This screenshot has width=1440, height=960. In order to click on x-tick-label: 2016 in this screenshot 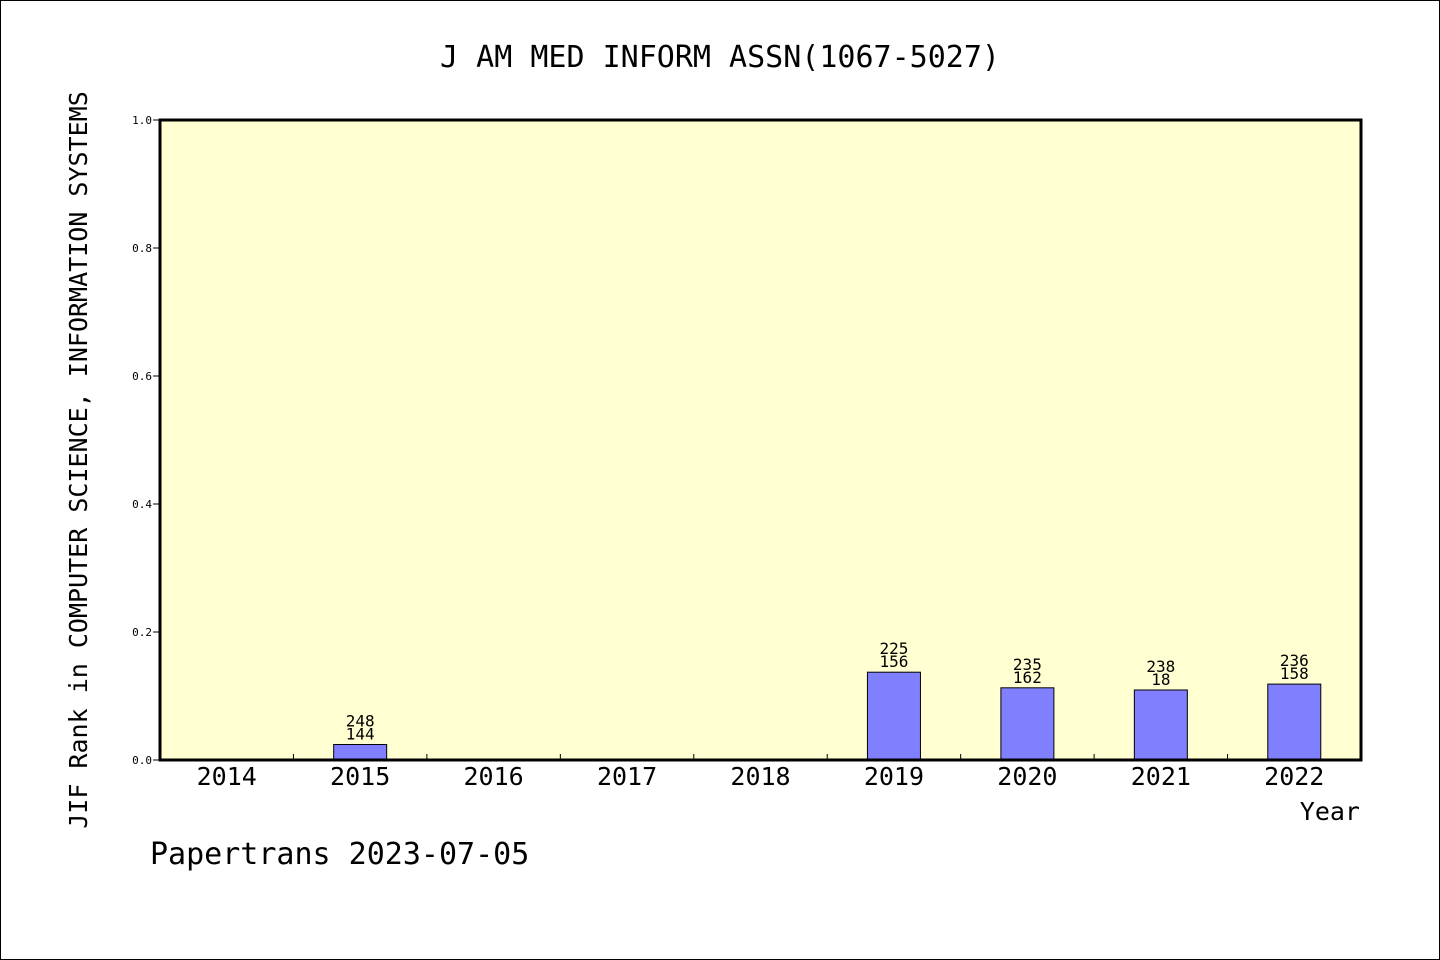, I will do `click(494, 776)`.